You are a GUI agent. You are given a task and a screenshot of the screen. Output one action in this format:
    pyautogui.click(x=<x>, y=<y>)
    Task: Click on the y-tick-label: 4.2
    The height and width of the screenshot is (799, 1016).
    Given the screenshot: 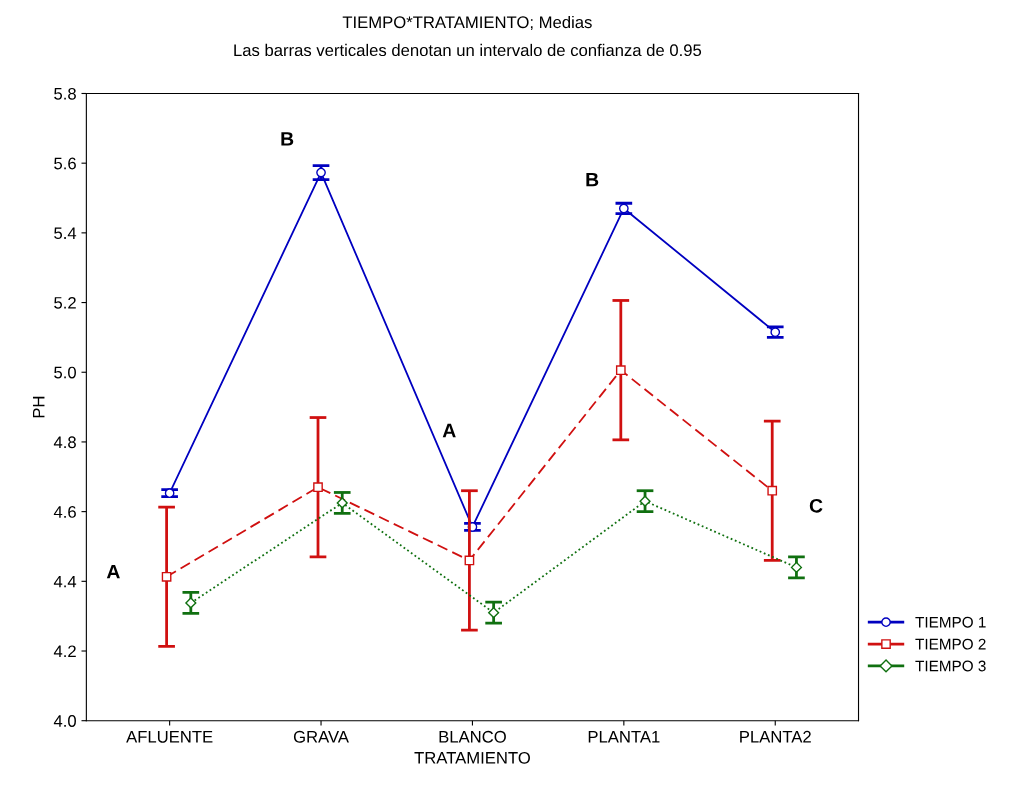 What is the action you would take?
    pyautogui.click(x=64, y=651)
    